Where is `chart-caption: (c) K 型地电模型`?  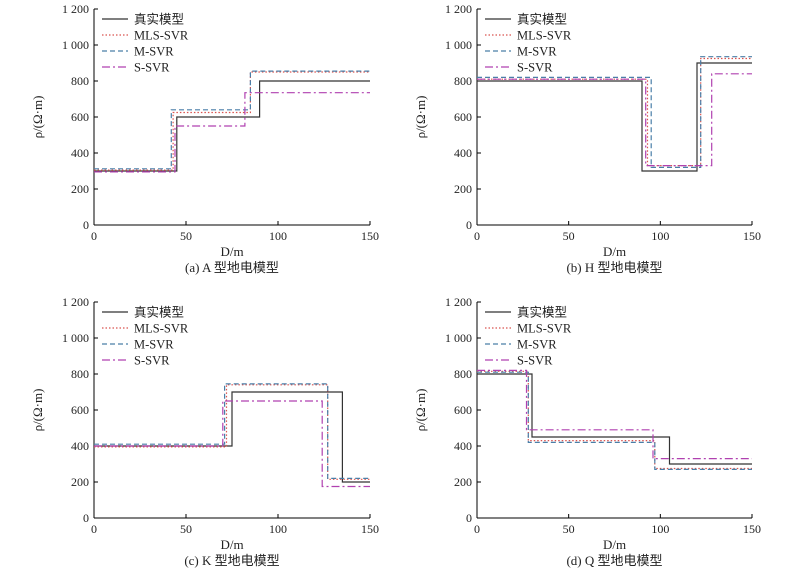
chart-caption: (c) K 型地电模型 is located at coordinates (231, 560).